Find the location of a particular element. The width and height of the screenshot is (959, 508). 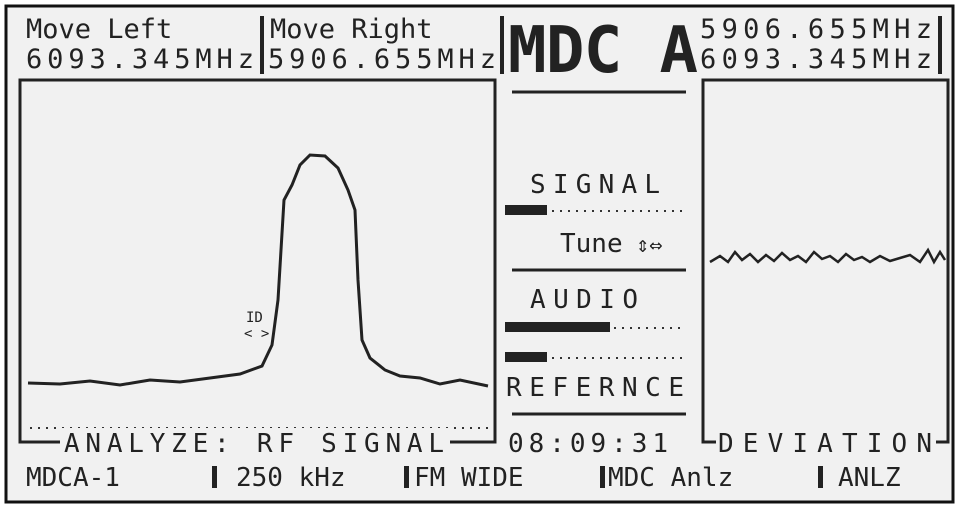

status-item: FM WIDE is located at coordinates (469, 478).